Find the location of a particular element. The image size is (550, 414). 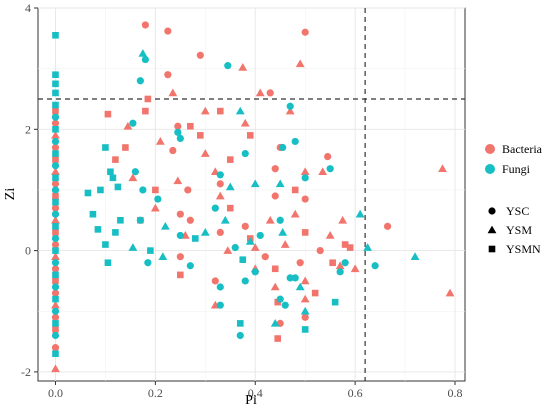

x-axis-title: Pi is located at coordinates (251, 400).